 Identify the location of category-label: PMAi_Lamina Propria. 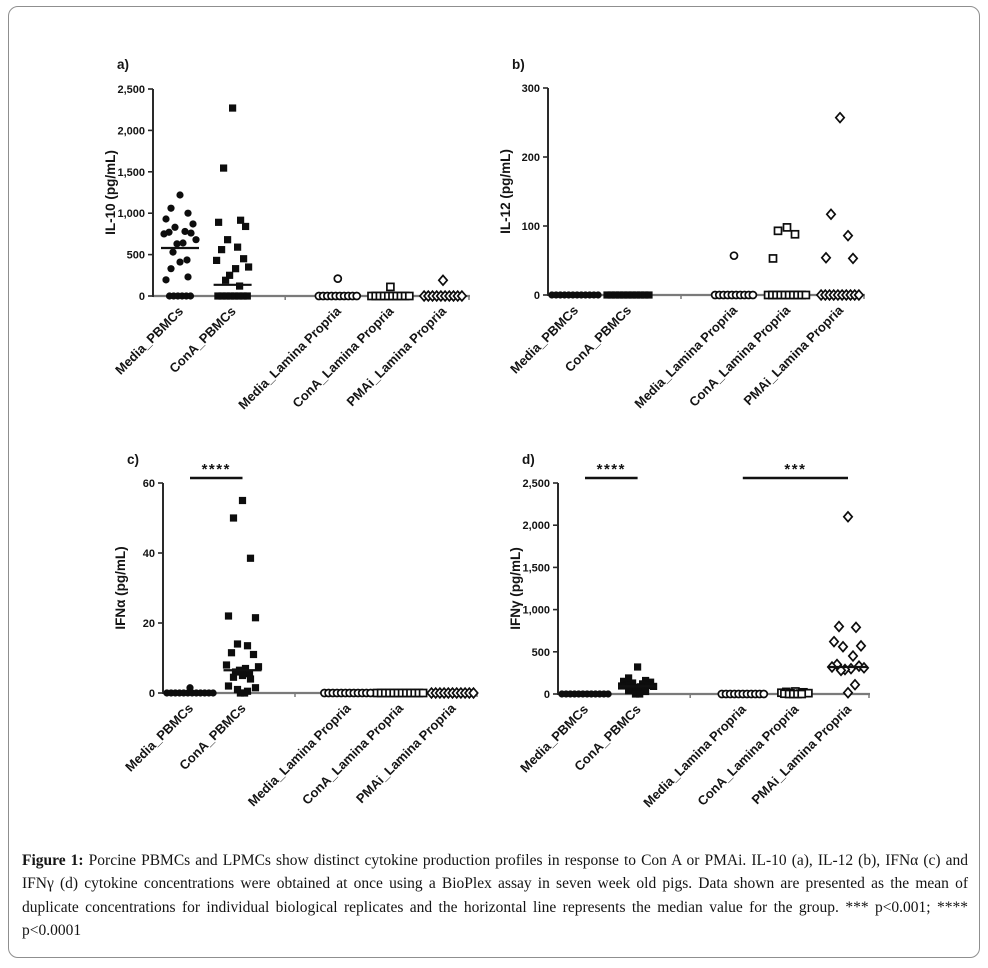
(801, 754).